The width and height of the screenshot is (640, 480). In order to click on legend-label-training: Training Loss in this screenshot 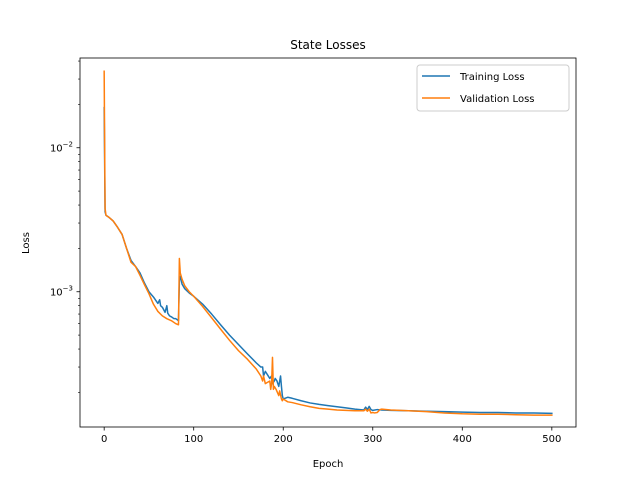, I will do `click(492, 77)`.